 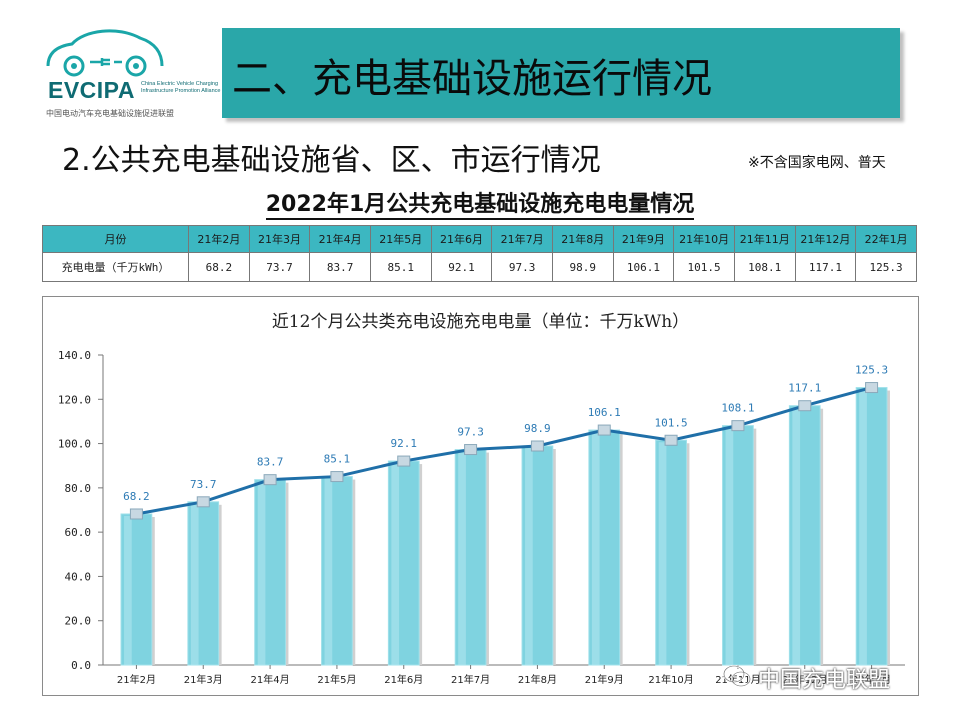 I want to click on value-cell: 92.1, so click(x=461, y=267).